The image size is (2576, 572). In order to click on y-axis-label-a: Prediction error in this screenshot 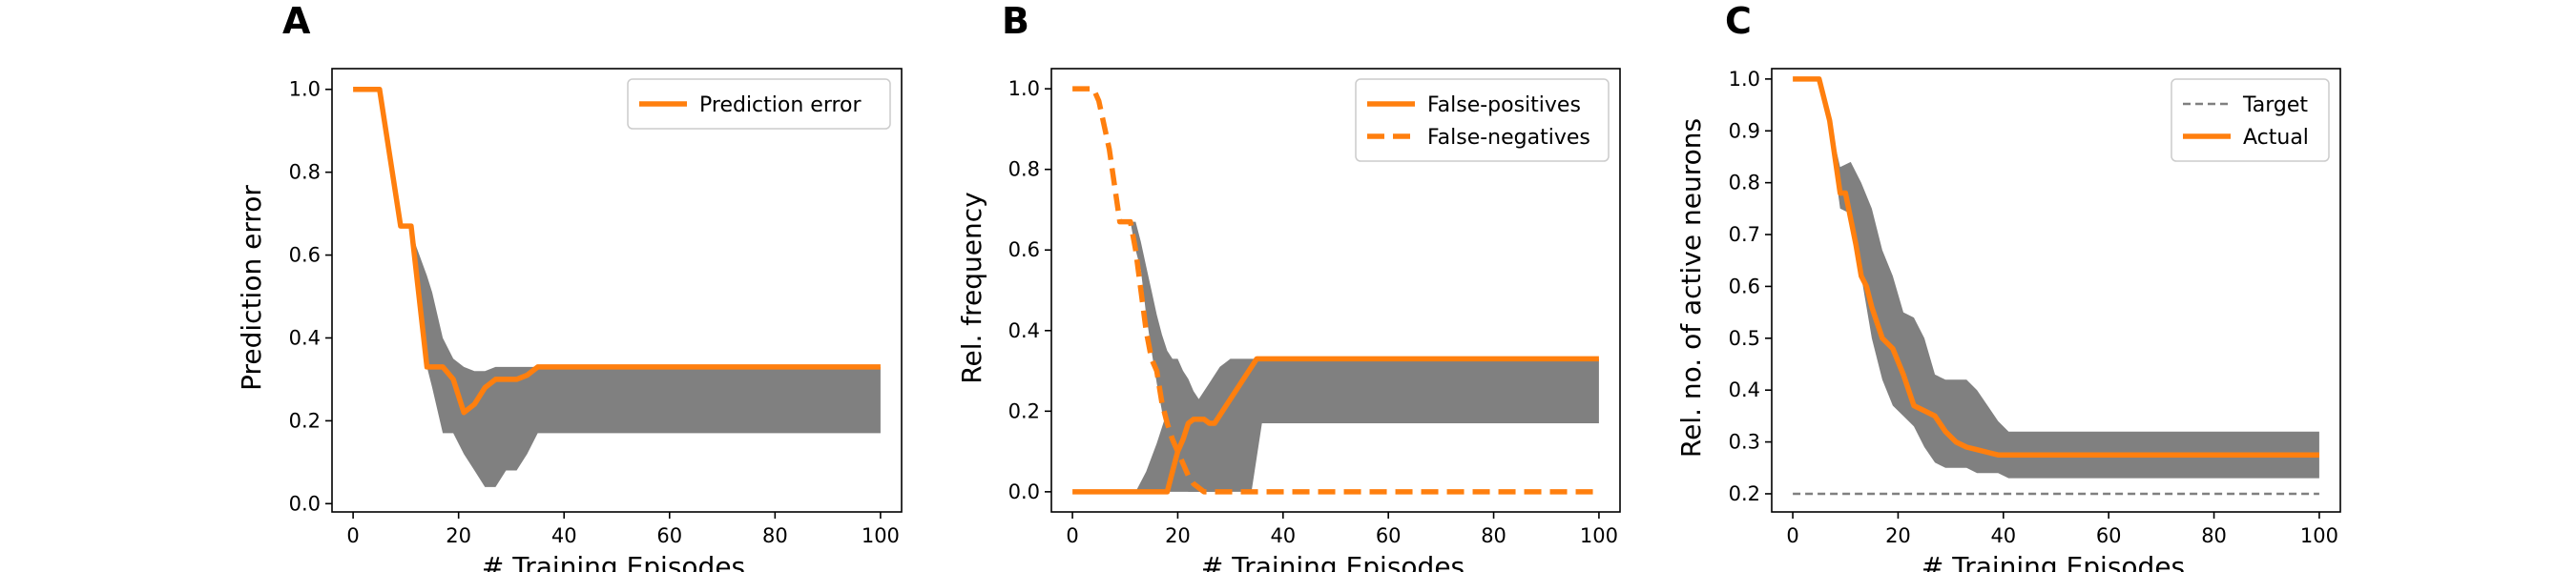, I will do `click(251, 288)`.